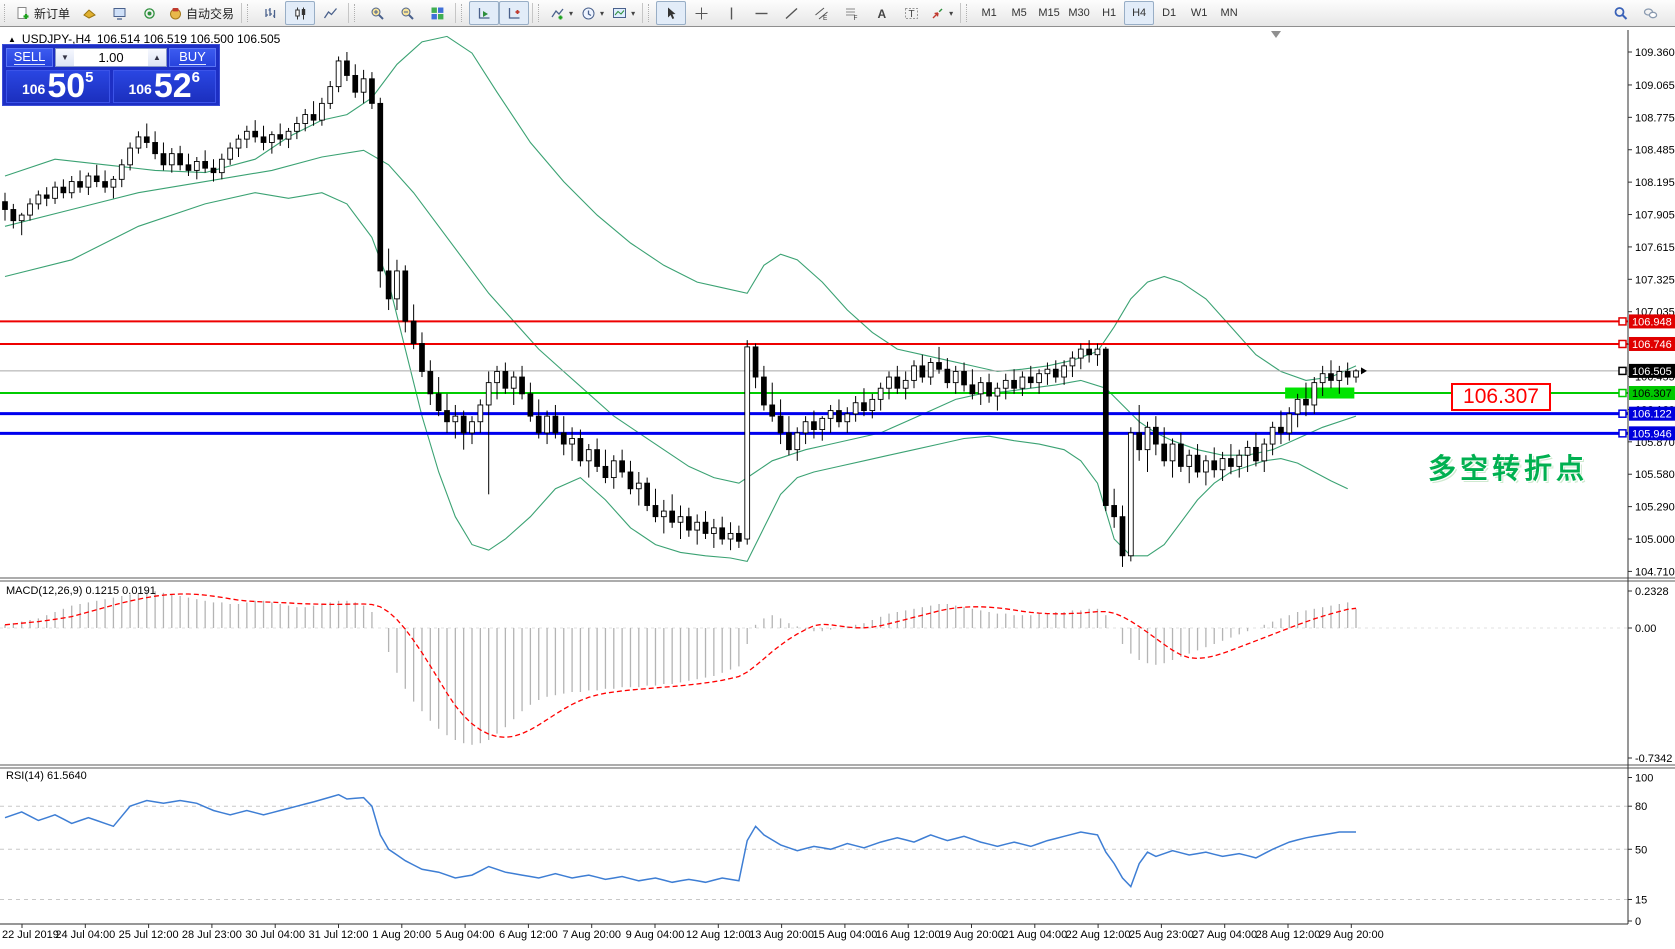  Describe the element at coordinates (437, 13) in the screenshot. I see `tile-windows-button` at that location.